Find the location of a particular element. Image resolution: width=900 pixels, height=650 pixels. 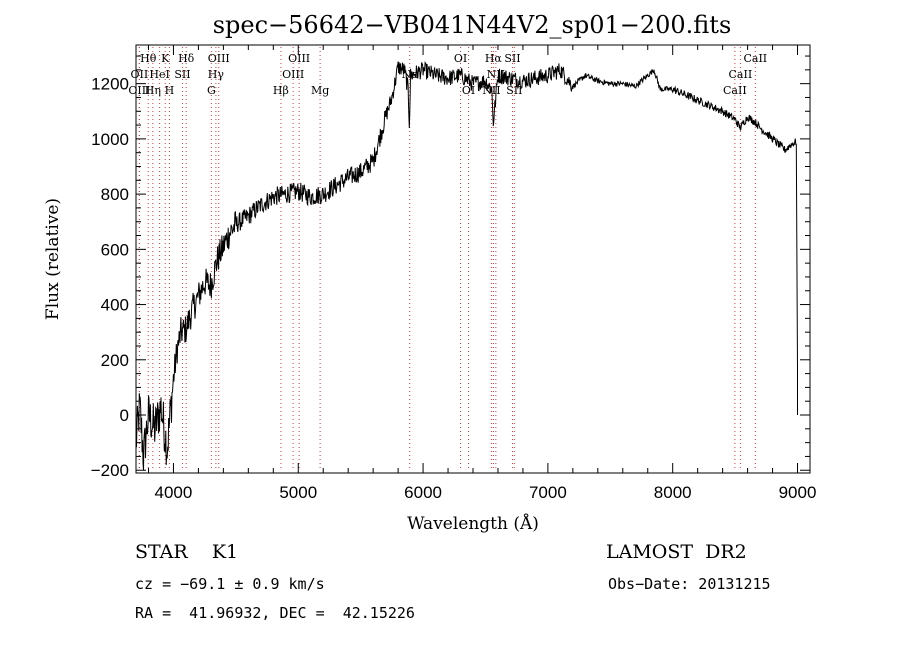

x-tick-label: 5000 is located at coordinates (298, 492).